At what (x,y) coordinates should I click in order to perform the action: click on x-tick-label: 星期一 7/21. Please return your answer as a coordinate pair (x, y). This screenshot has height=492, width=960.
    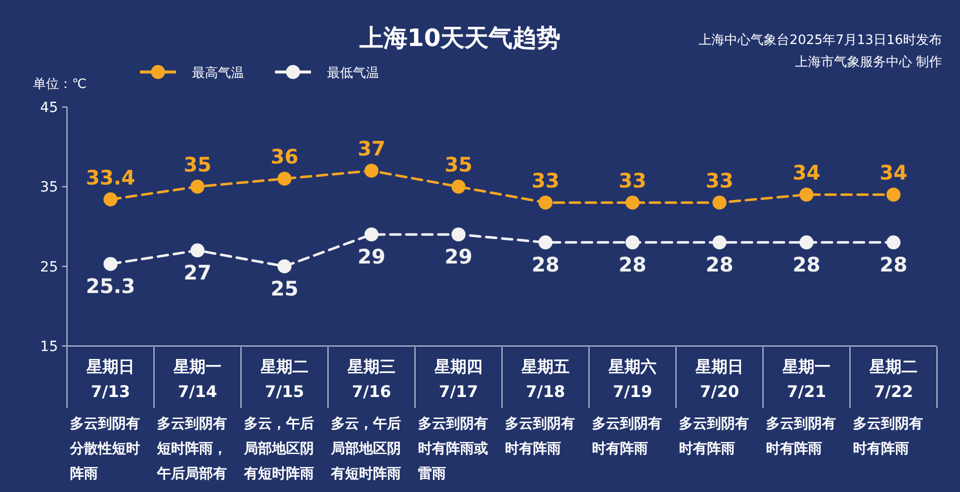
    Looking at the image, I should click on (806, 379).